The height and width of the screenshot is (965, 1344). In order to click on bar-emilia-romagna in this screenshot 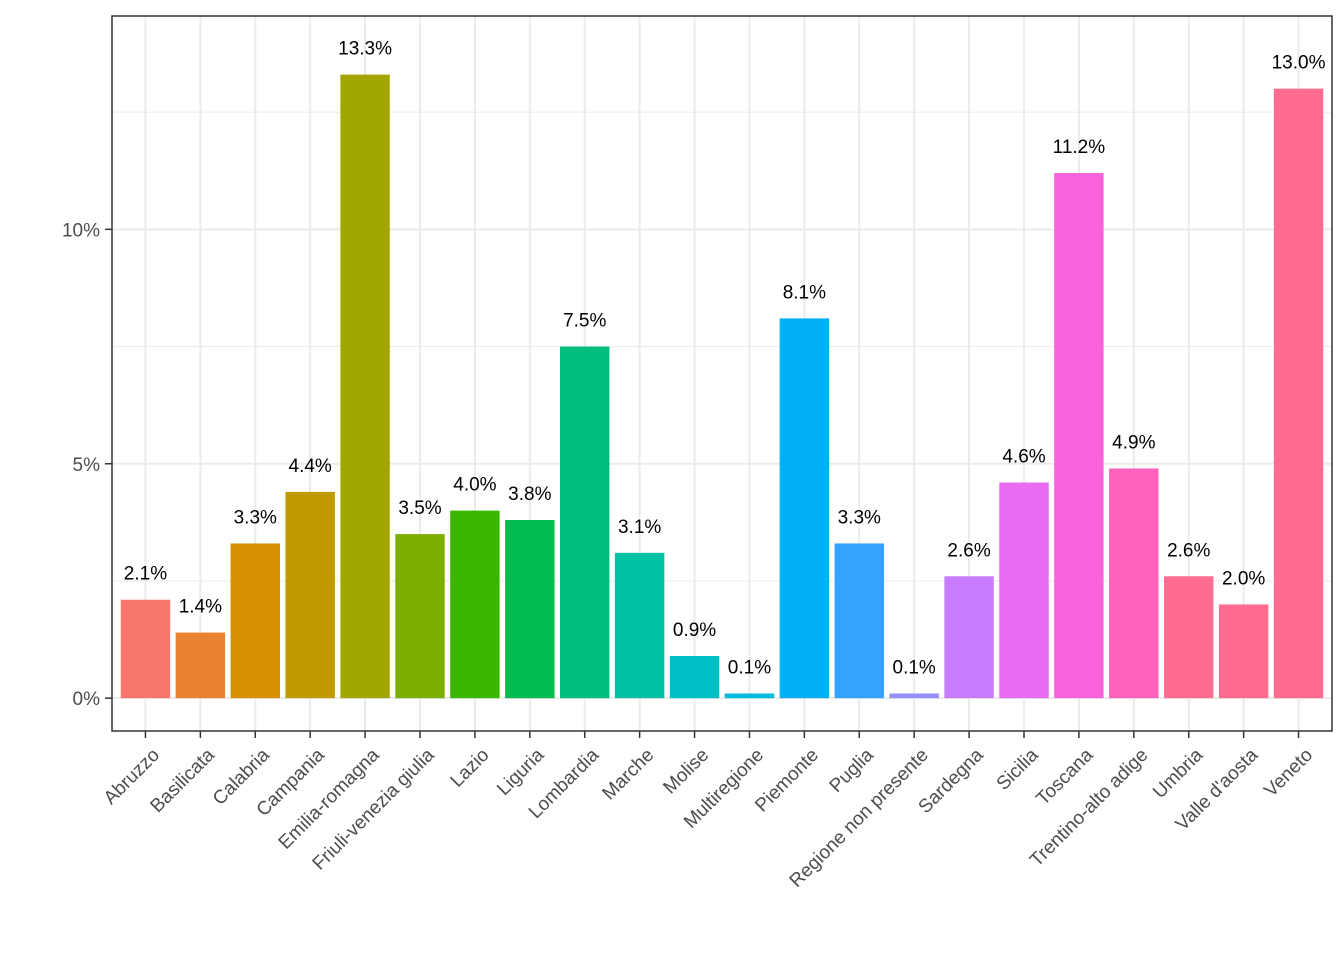, I will do `click(365, 386)`.